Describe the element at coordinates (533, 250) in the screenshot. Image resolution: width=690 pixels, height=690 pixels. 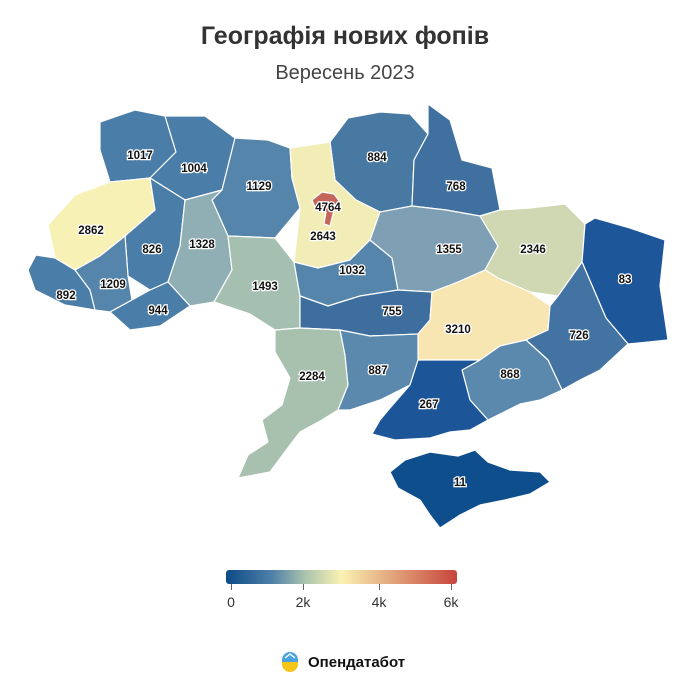
I see `region-value-kharkiv: 2346` at that location.